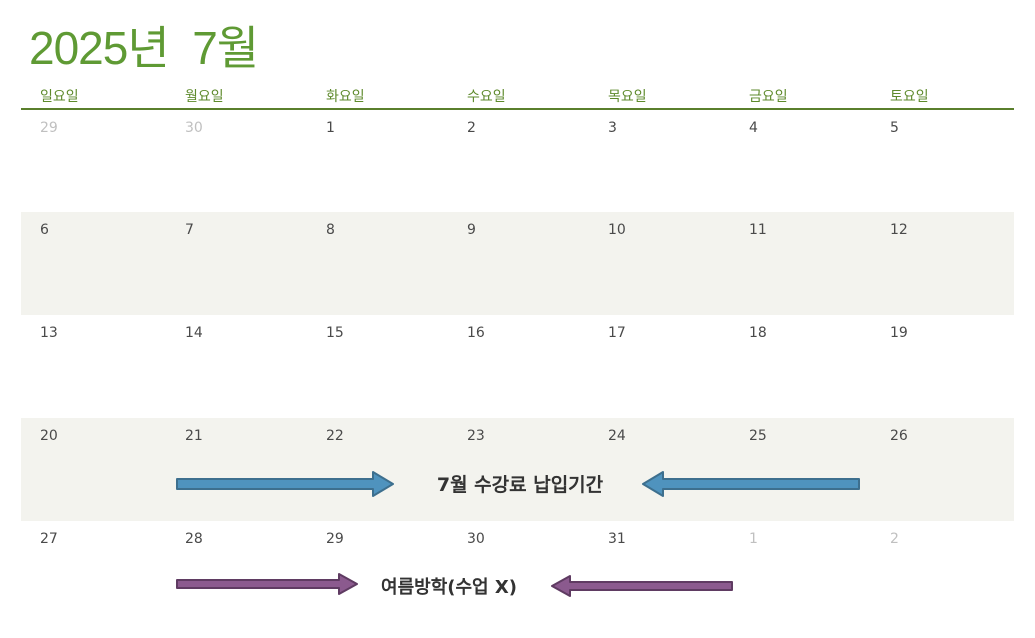  I want to click on weekday-tuesday: 화요일, so click(345, 97).